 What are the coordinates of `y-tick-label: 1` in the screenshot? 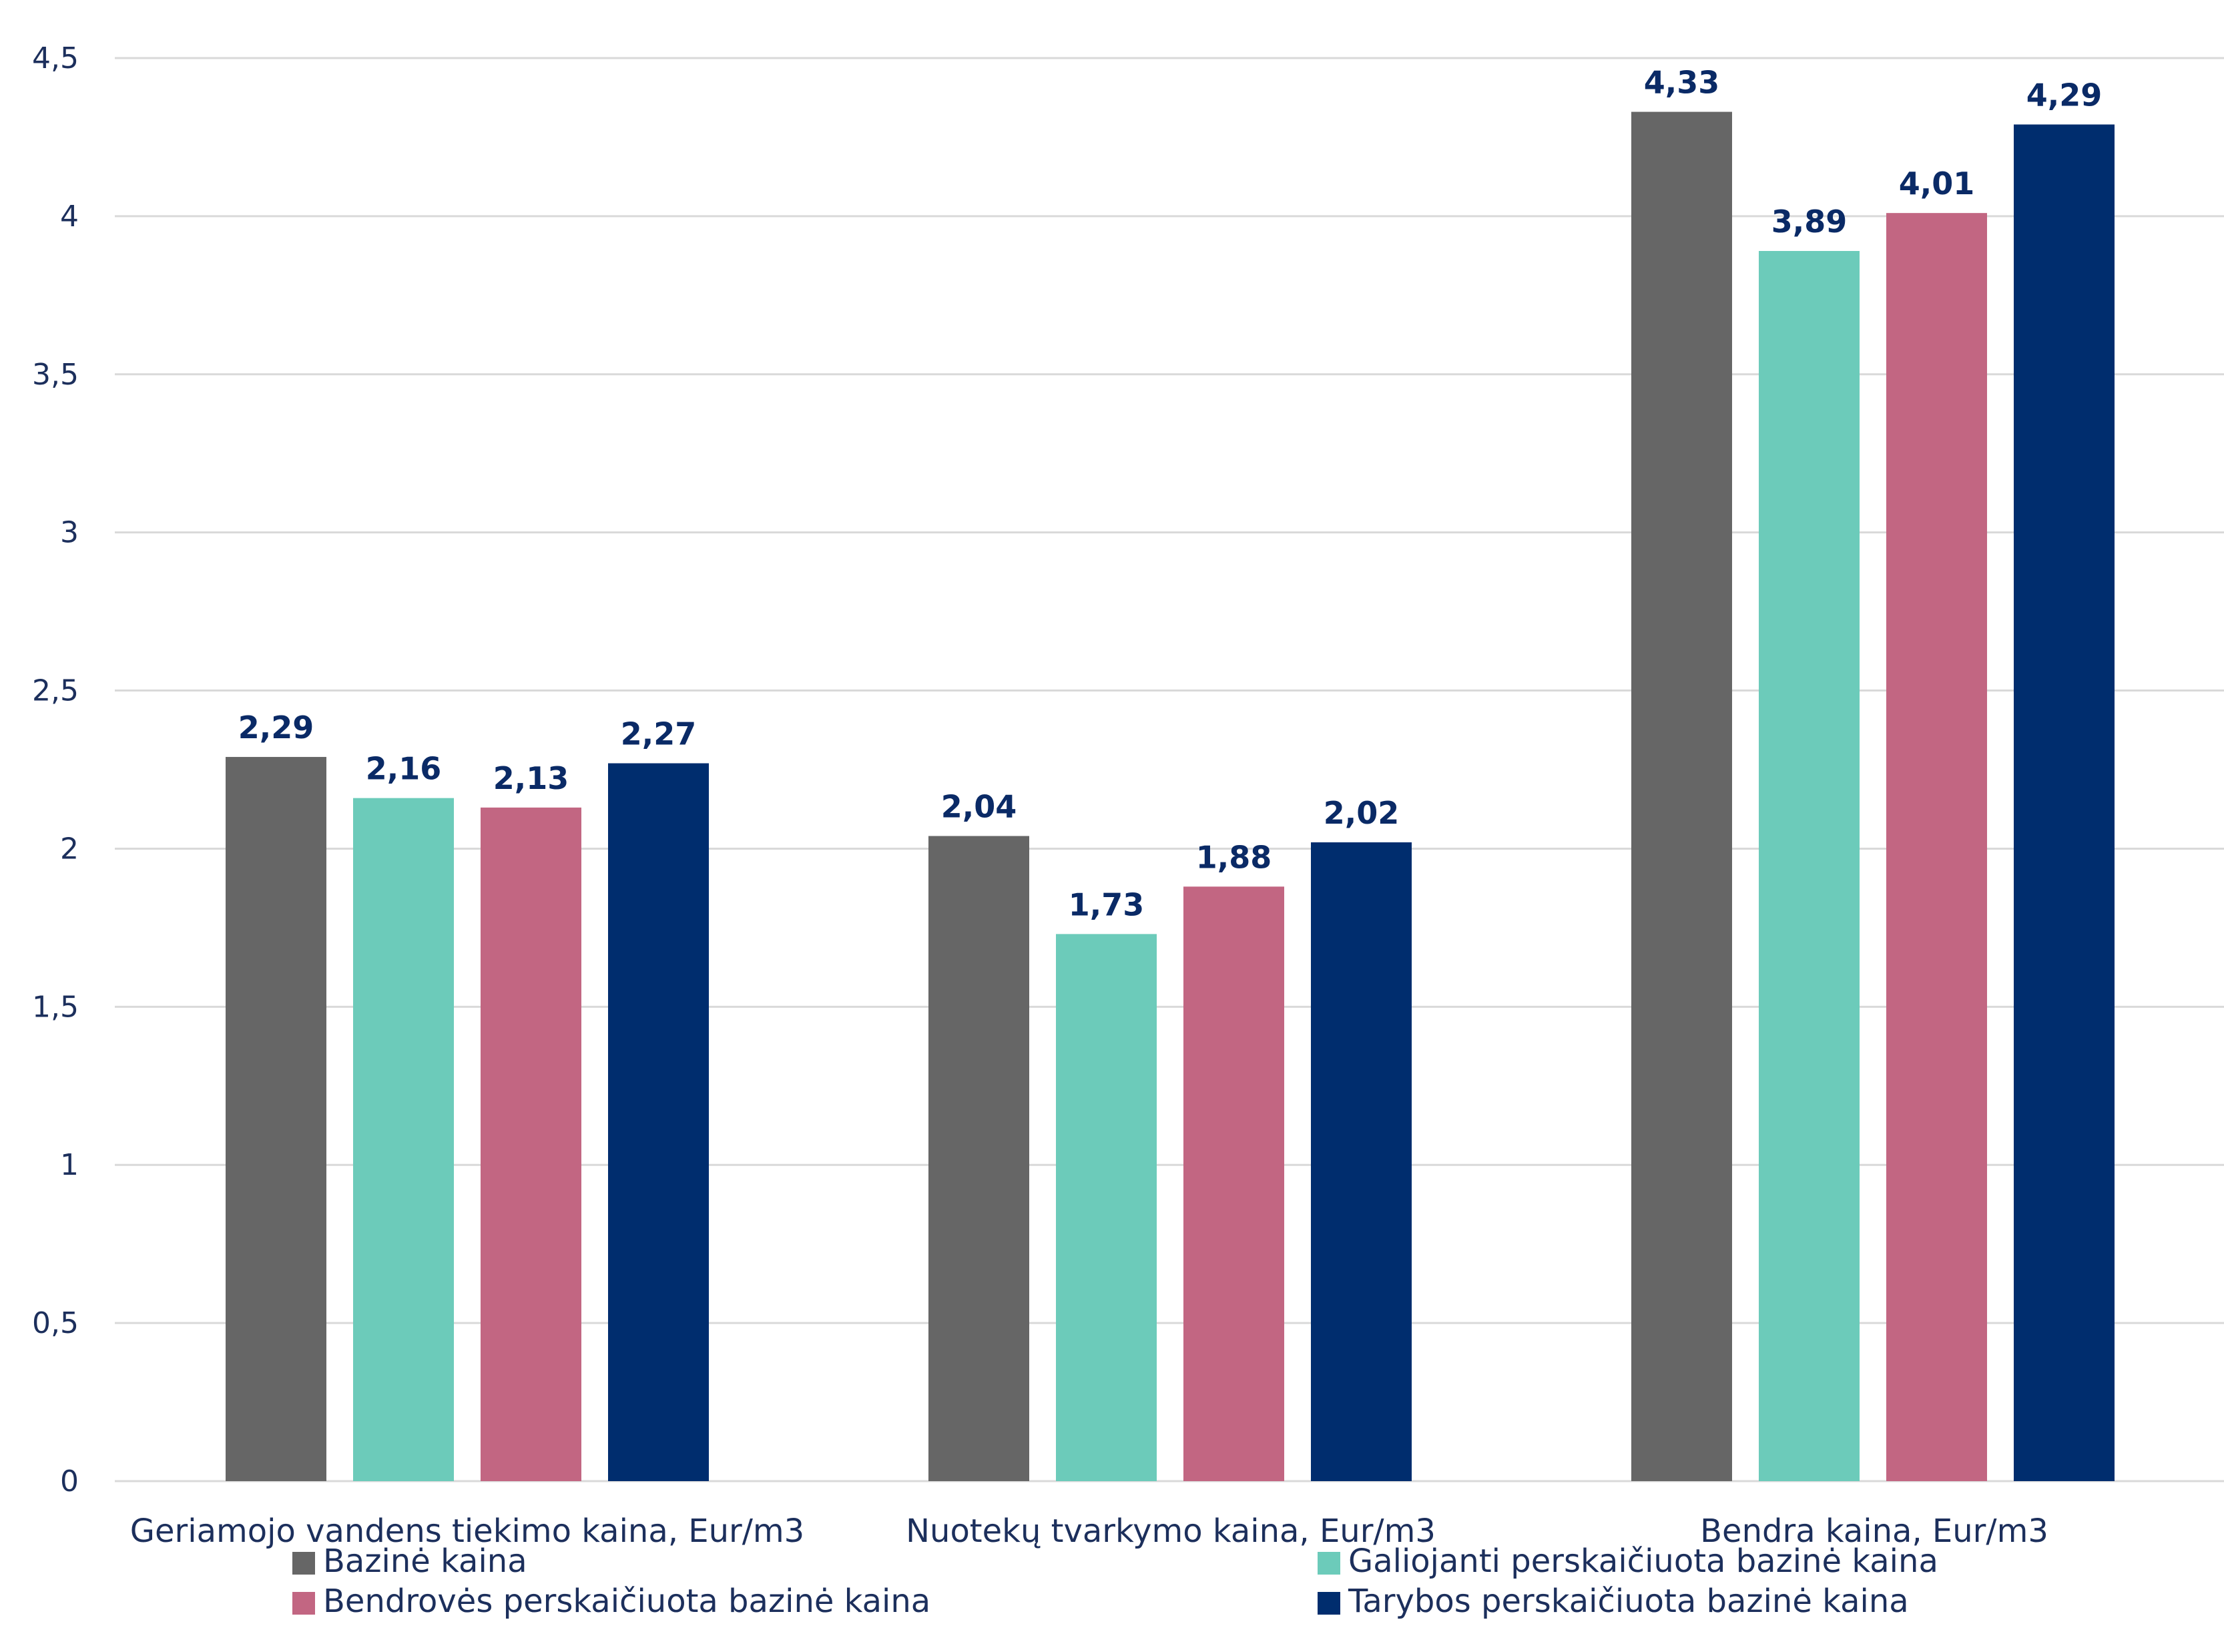 It's located at (69, 1165).